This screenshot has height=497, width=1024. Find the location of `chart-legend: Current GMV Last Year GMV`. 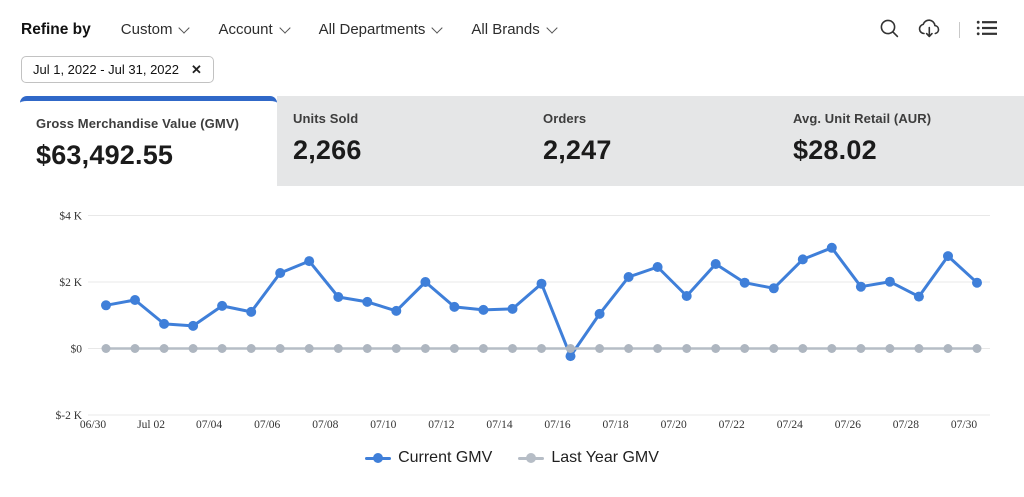

chart-legend: Current GMV Last Year GMV is located at coordinates (512, 458).